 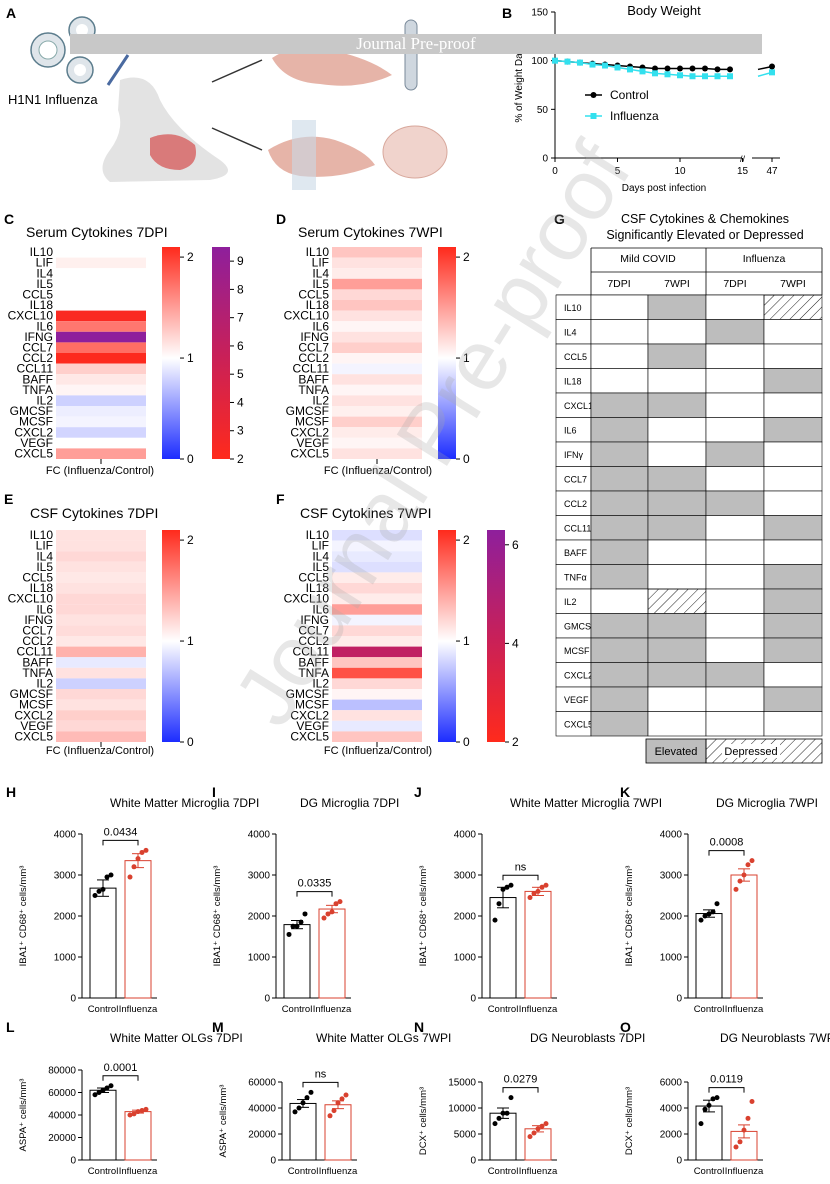 I want to click on y-tick-label: 20000, so click(x=262, y=1135).